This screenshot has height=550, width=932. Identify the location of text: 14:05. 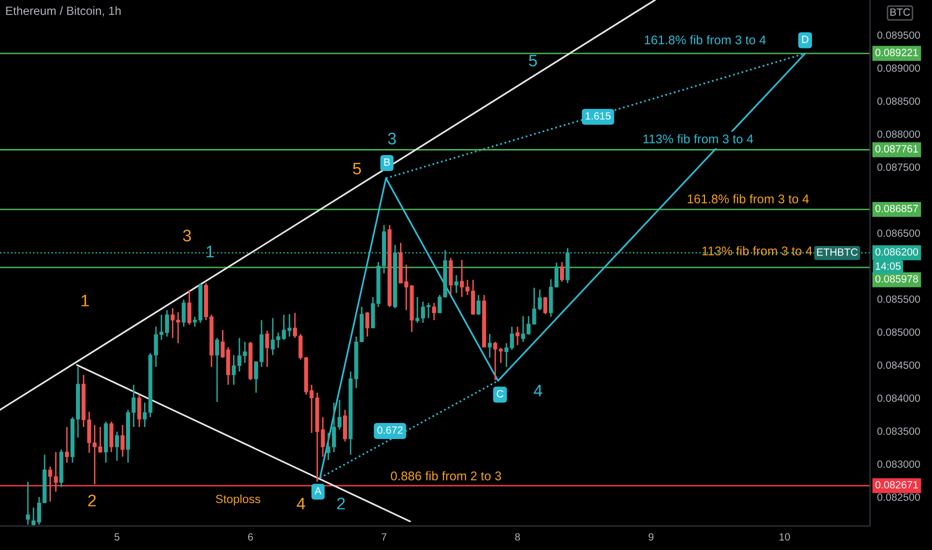
(888, 266).